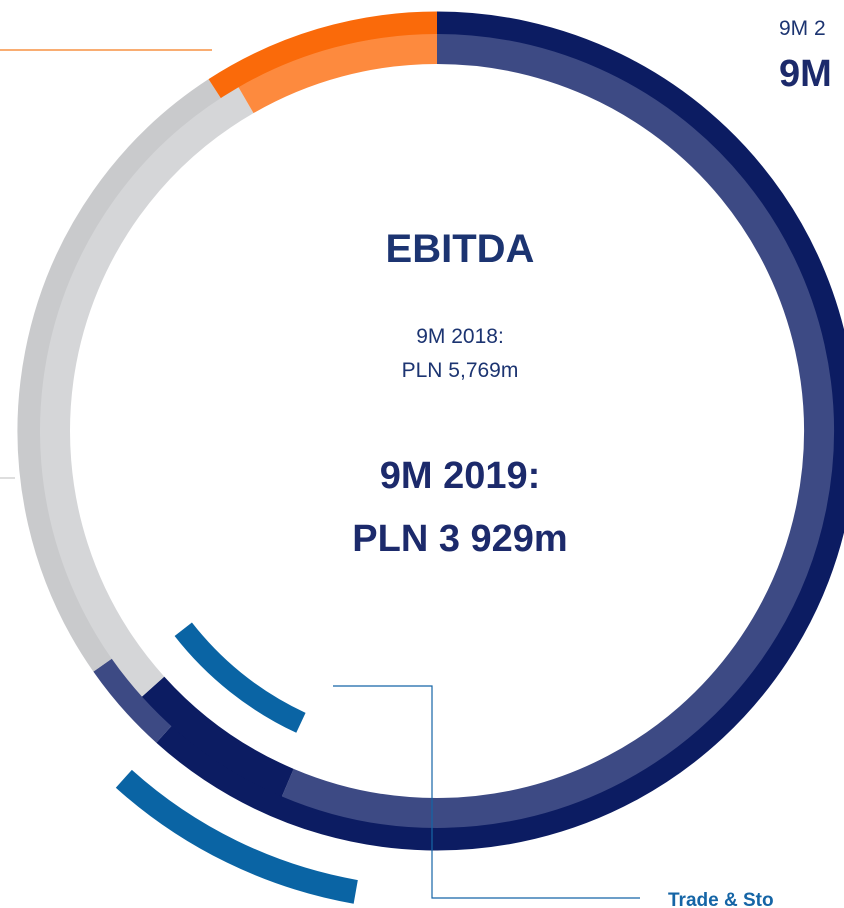  I want to click on side-current-period: 9M, so click(805, 74).